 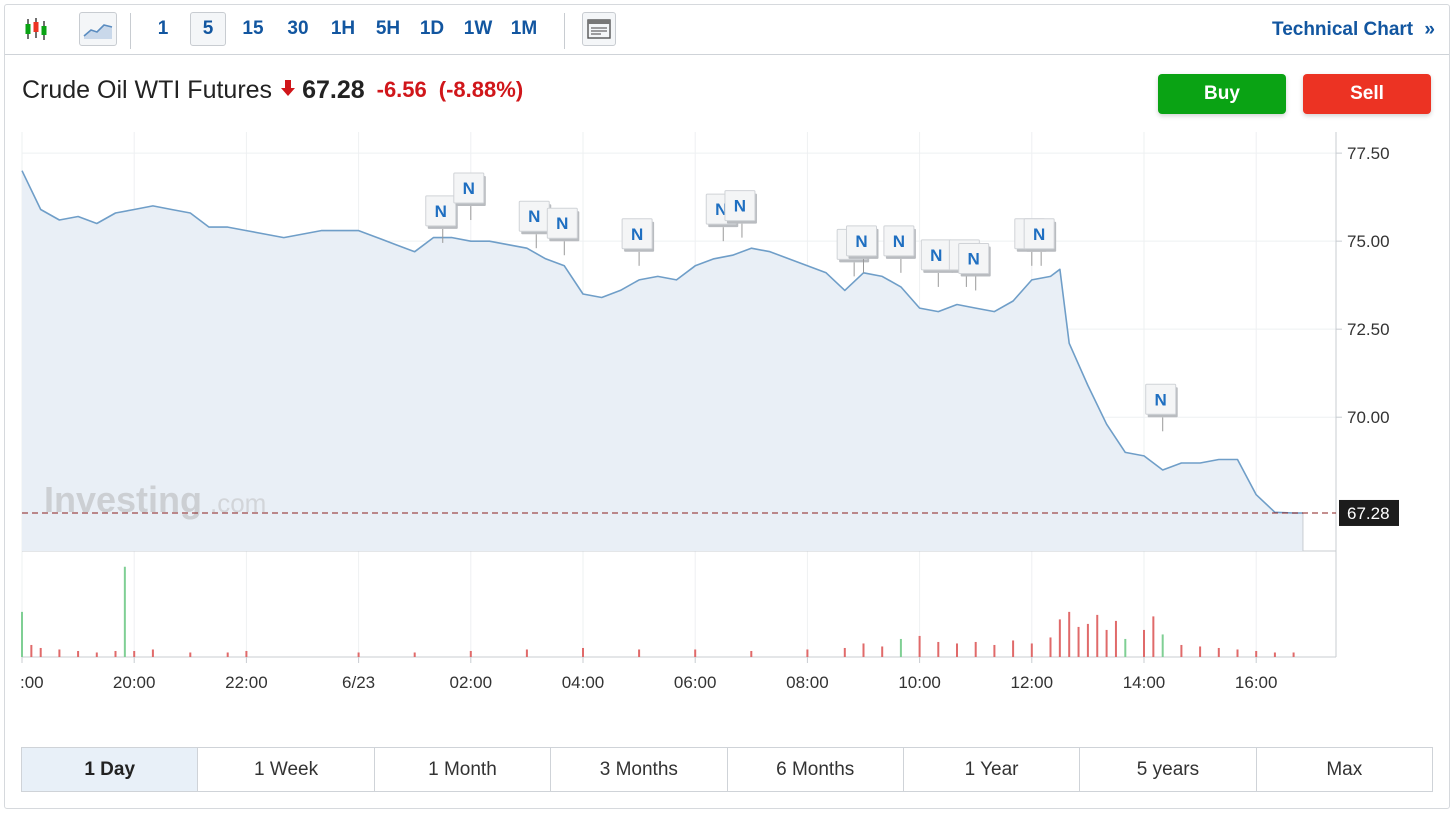 What do you see at coordinates (1168, 769) in the screenshot?
I see `range-5-years: 5 years` at bounding box center [1168, 769].